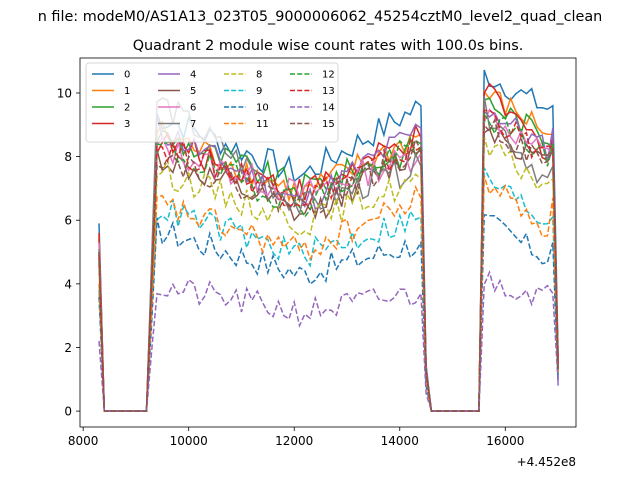  I want to click on legend-label: 0, so click(127, 75).